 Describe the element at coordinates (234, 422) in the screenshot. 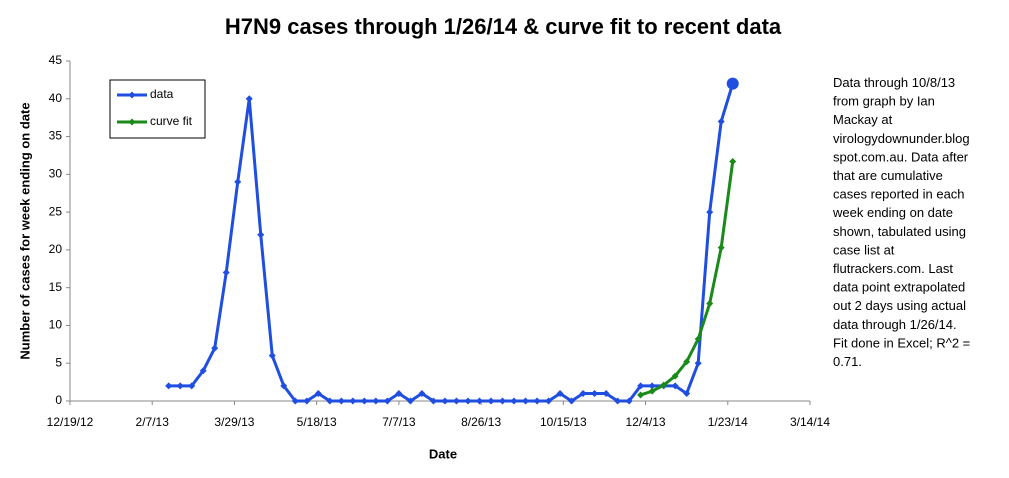

I see `x-tick-label: 3/29/13` at that location.